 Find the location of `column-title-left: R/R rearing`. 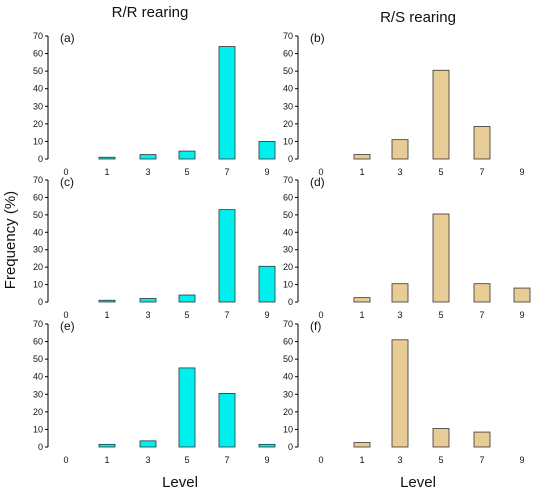

column-title-left: R/R rearing is located at coordinates (150, 12).